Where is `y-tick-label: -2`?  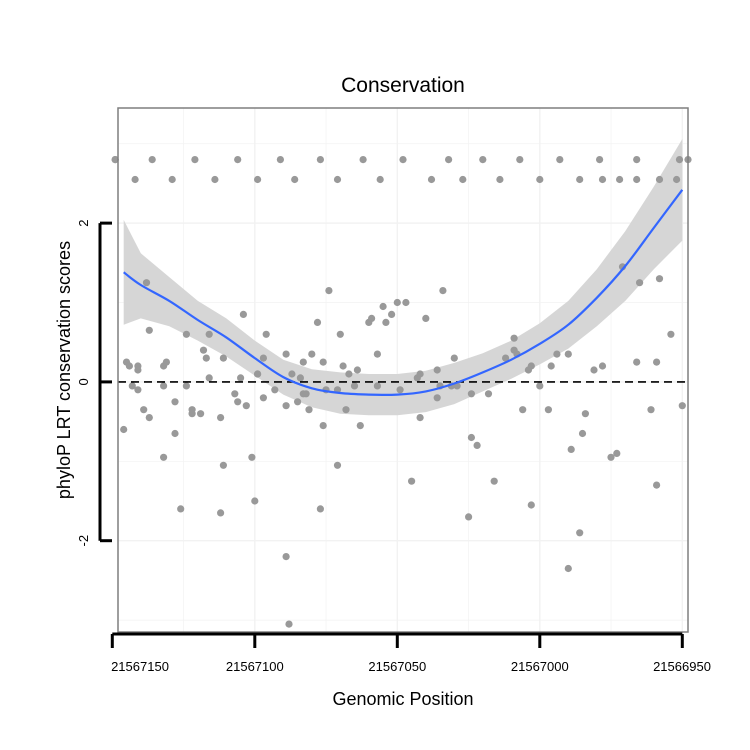 y-tick-label: -2 is located at coordinates (83, 541).